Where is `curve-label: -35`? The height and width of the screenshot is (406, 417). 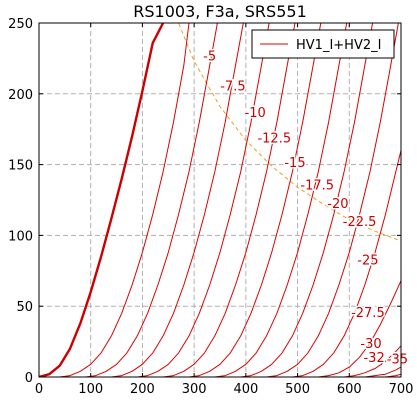 curve-label: -35 is located at coordinates (397, 360).